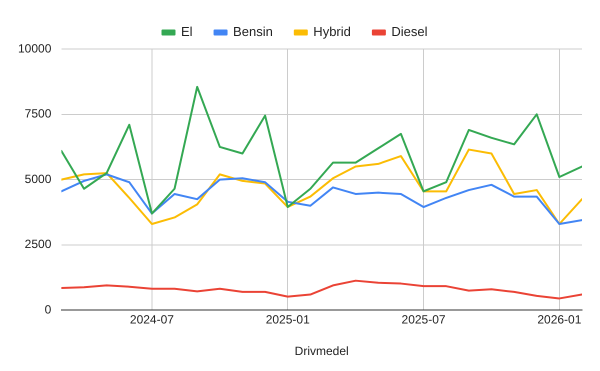 The height and width of the screenshot is (371, 600). I want to click on legend-label: El, so click(187, 32).